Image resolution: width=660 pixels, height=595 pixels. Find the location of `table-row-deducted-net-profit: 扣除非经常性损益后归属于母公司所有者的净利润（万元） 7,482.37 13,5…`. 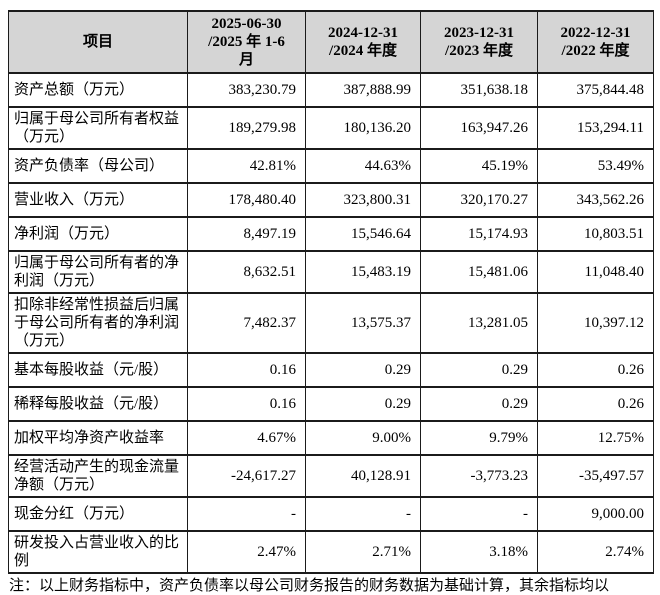

table-row-deducted-net-profit: 扣除非经常性损益后归属于母公司所有者的净利润（万元） 7,482.37 13,5… is located at coordinates (331, 323).